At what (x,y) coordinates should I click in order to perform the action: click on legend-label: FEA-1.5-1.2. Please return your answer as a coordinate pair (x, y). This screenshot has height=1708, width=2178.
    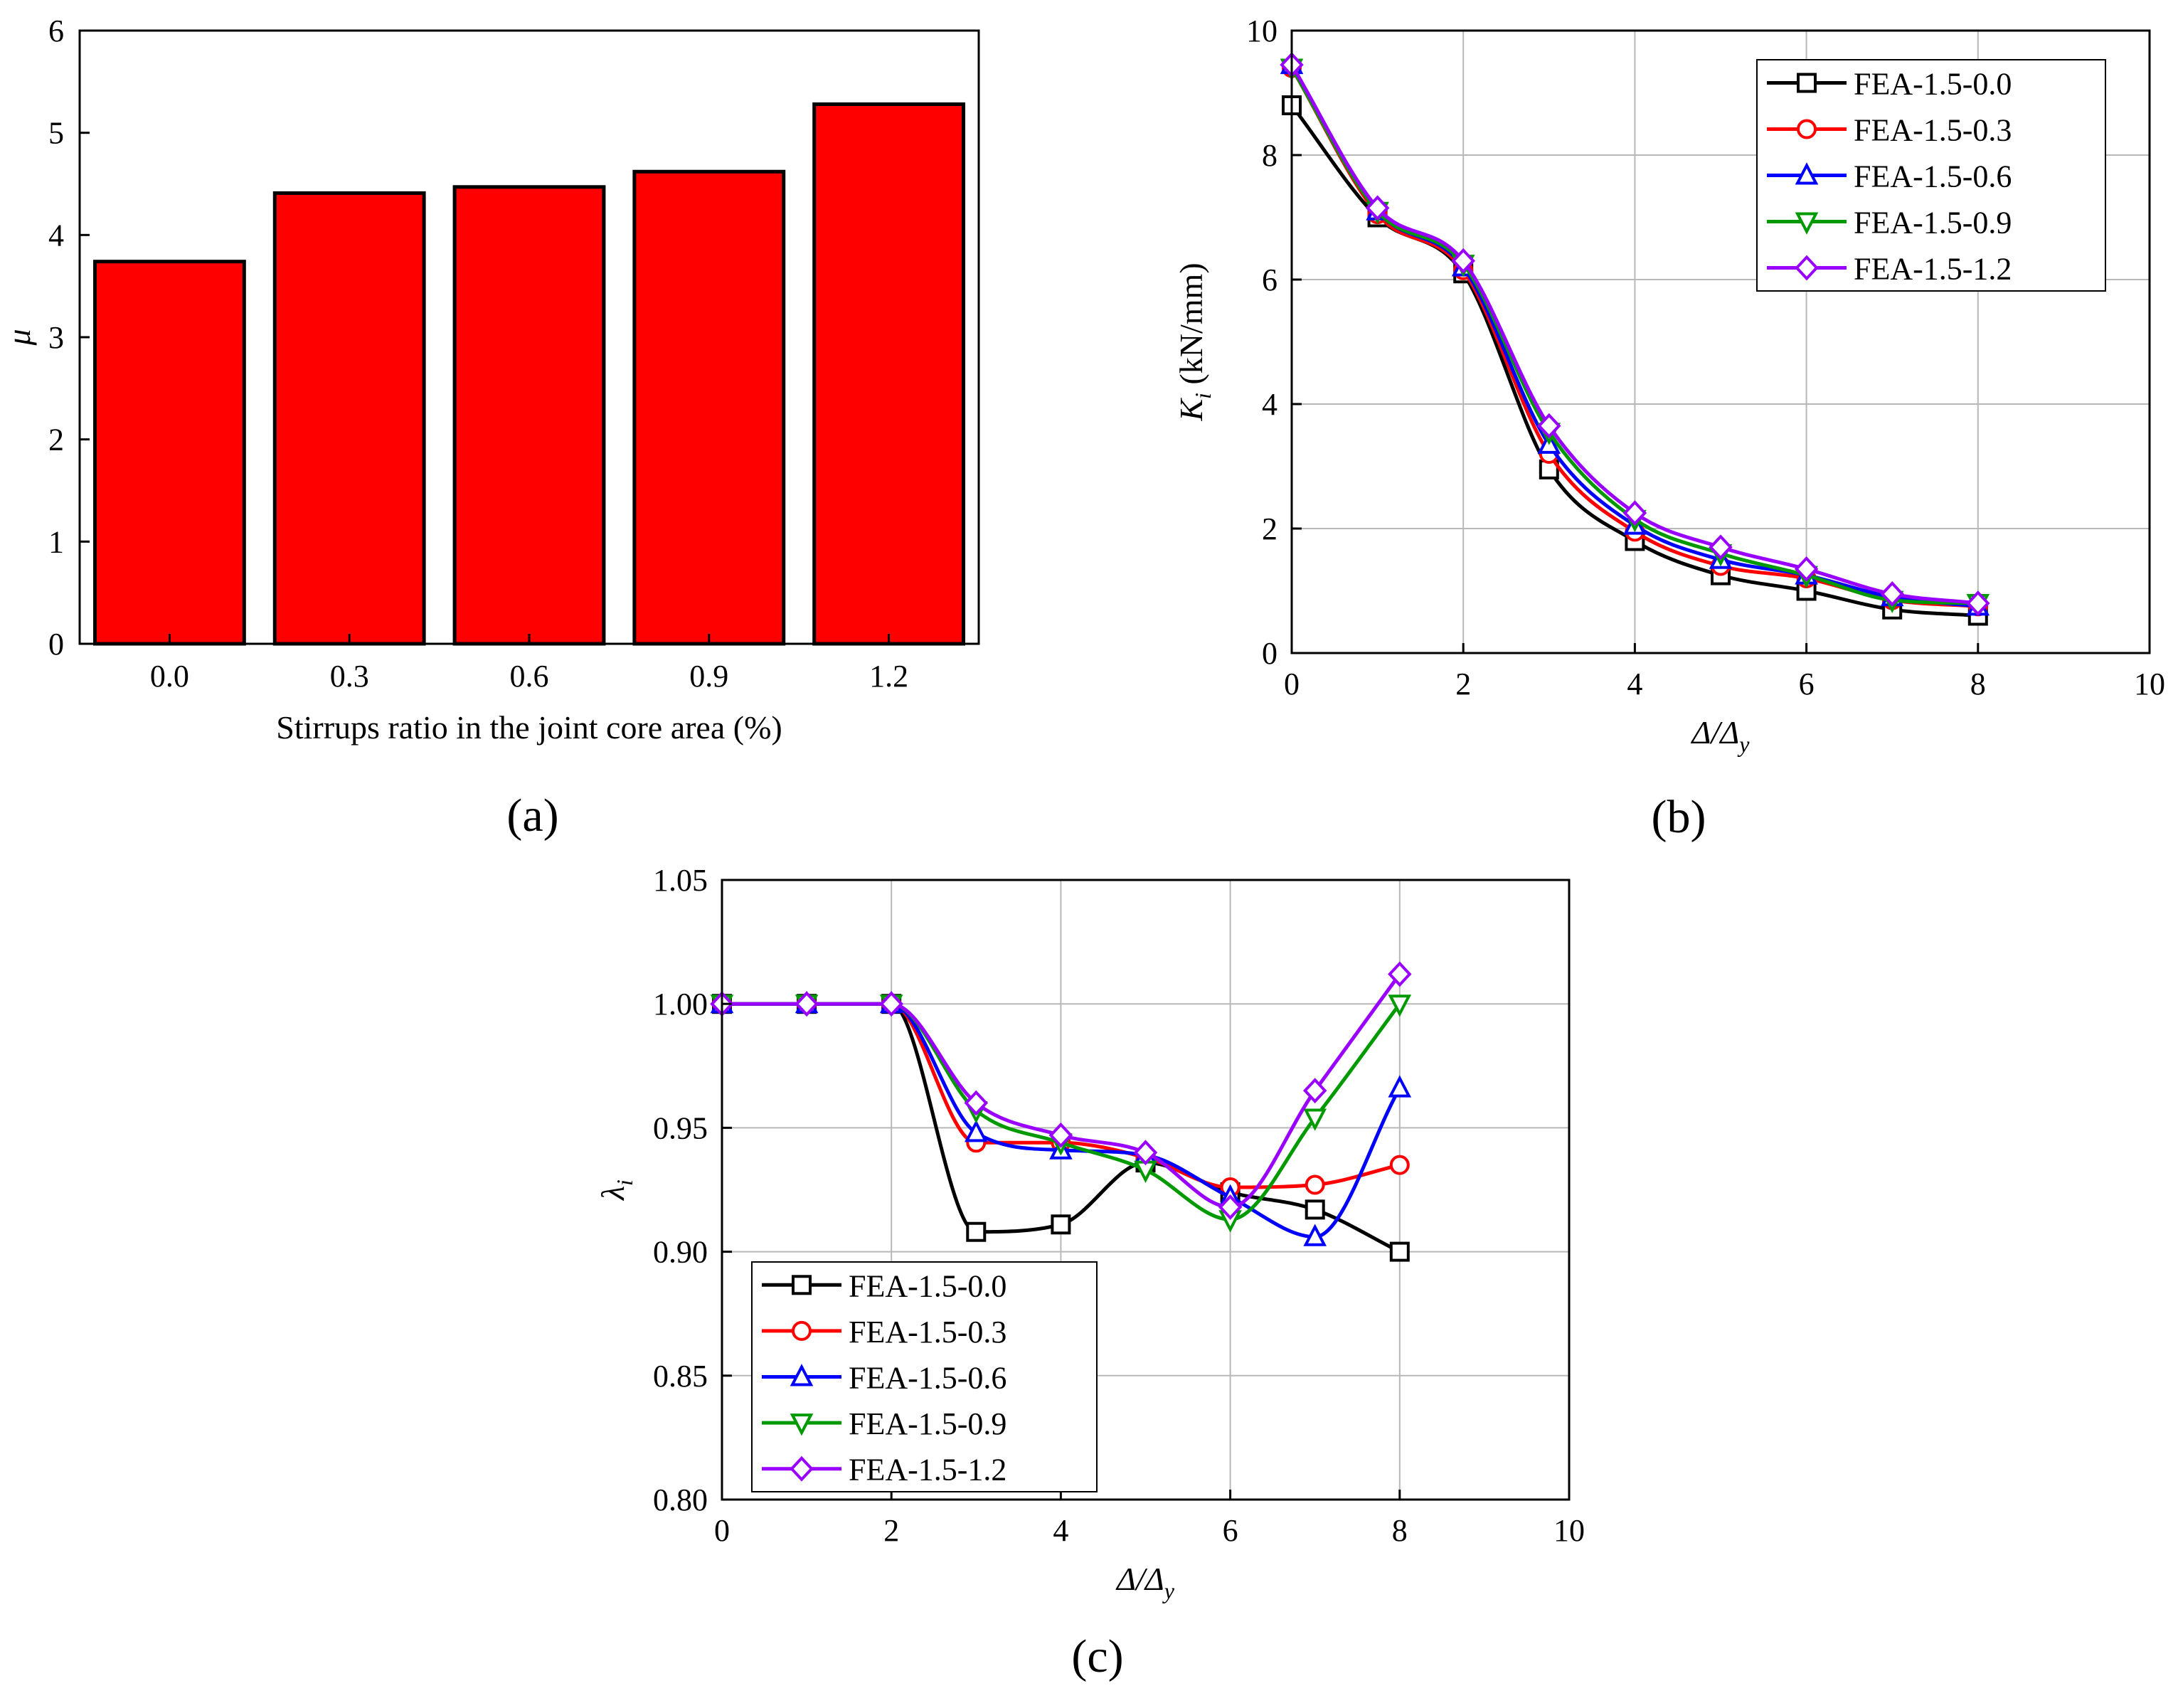
    Looking at the image, I should click on (1933, 269).